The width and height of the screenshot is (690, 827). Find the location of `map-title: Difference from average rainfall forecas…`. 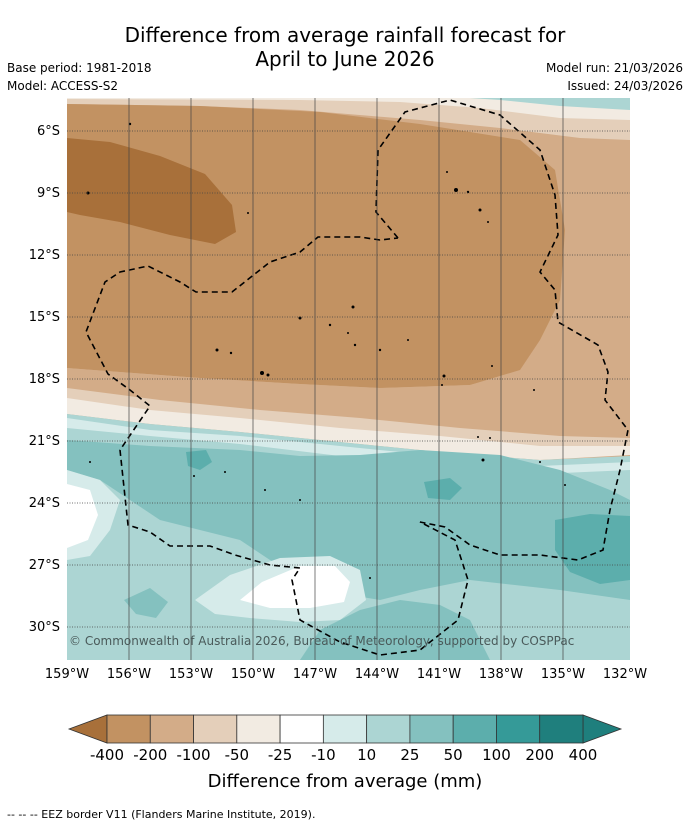

map-title: Difference from average rainfall forecas… is located at coordinates (345, 47).